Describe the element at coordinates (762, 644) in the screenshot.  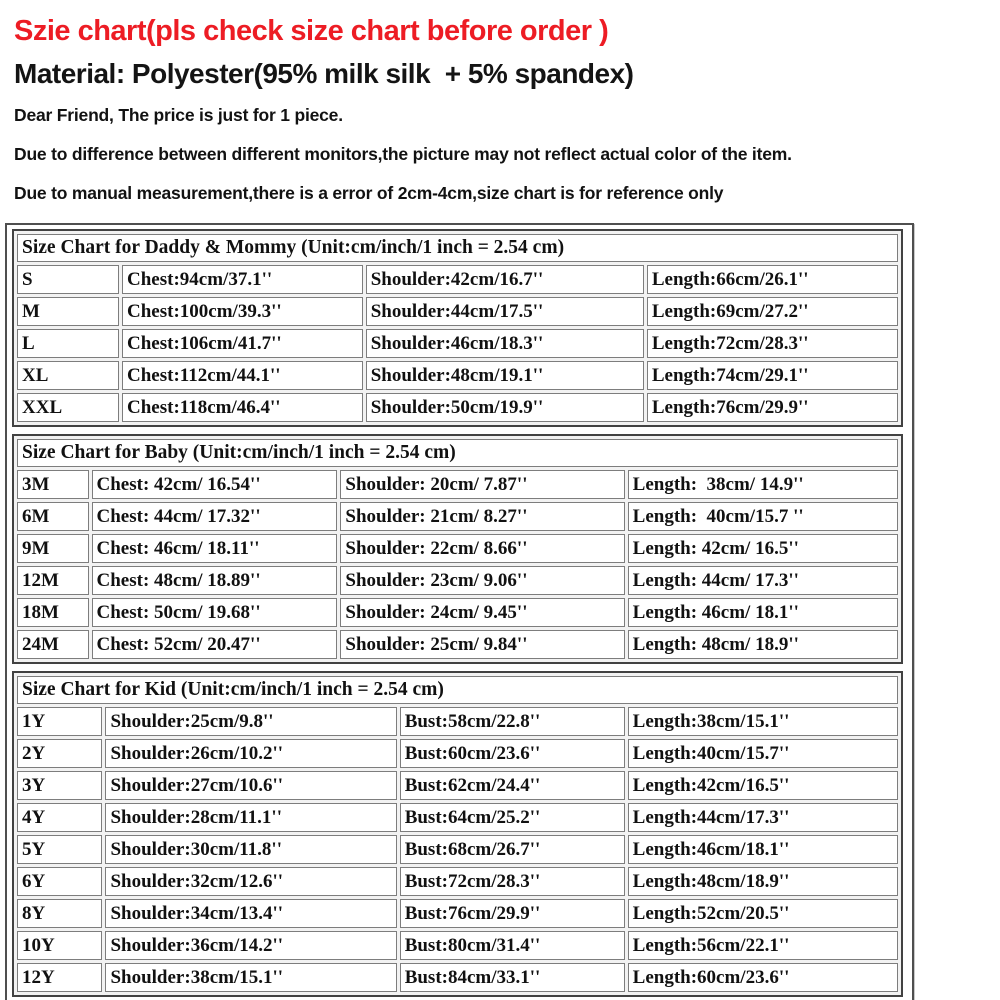
I see `measurement-cell: Length: 48cm/ 18.9''` at that location.